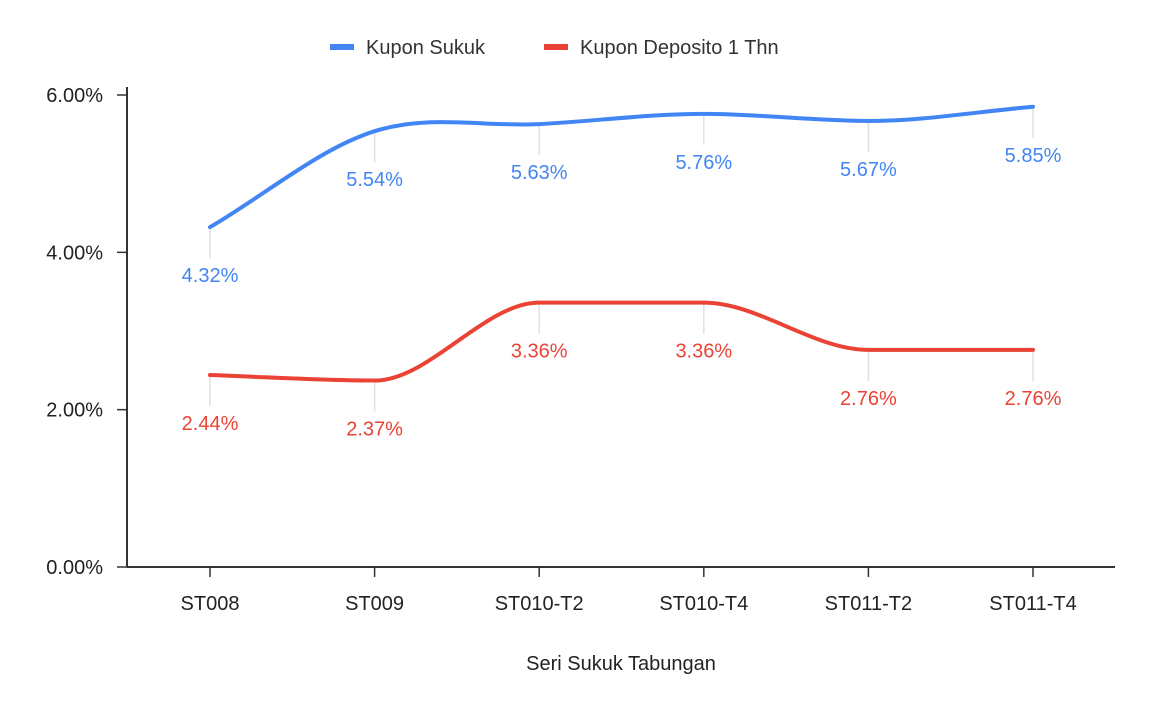 The width and height of the screenshot is (1150, 710). Describe the element at coordinates (210, 276) in the screenshot. I see `data-label: 4.32%` at that location.